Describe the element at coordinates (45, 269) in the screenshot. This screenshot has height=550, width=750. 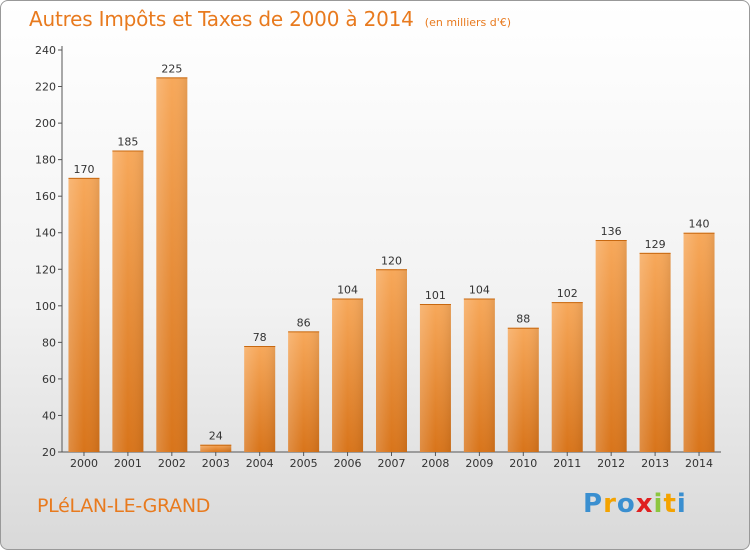
I see `y-tick-label: 120` at that location.